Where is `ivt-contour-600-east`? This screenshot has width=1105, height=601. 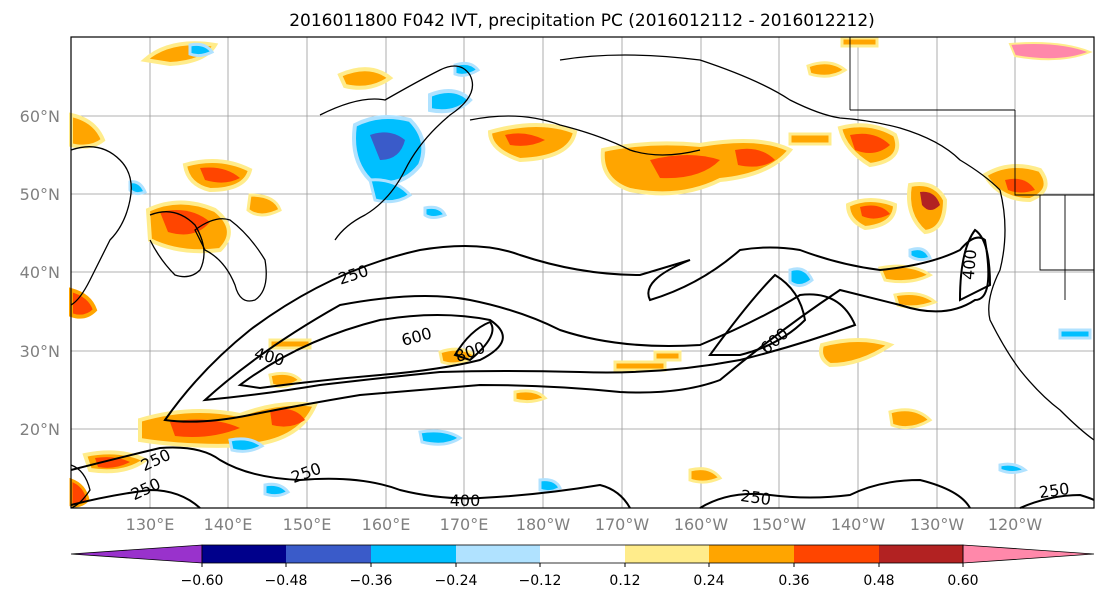 ivt-contour-600-east is located at coordinates (757, 314).